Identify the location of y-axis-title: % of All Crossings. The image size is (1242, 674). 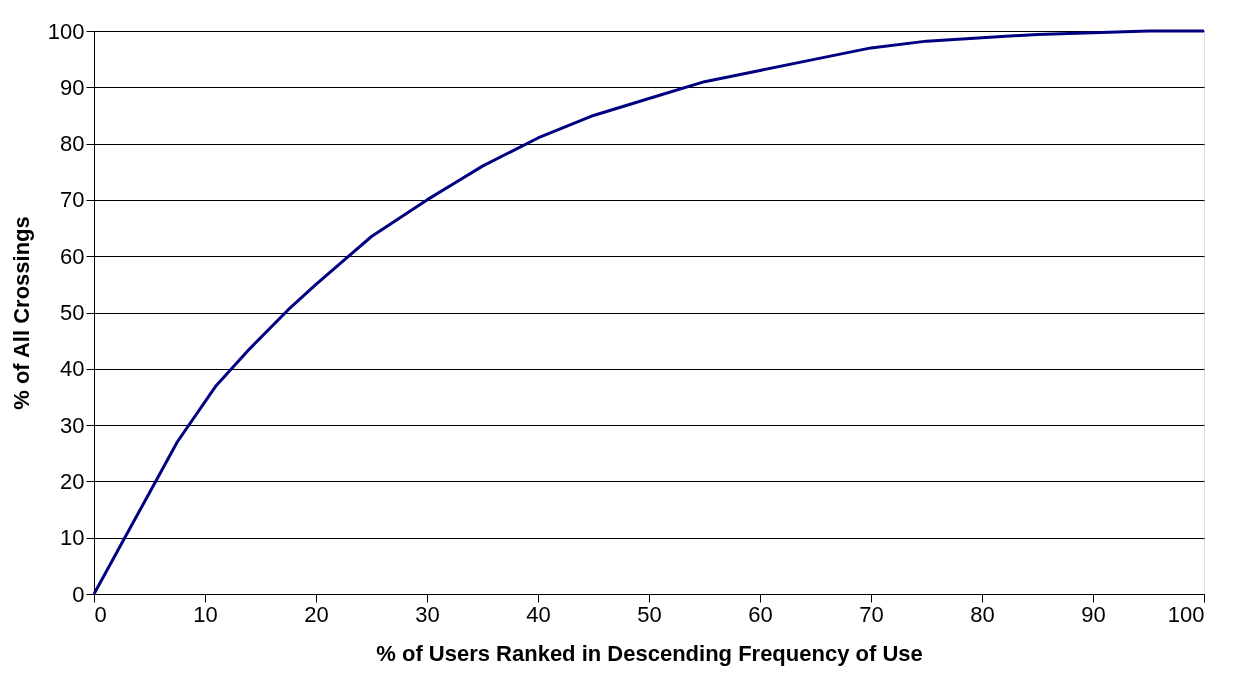
(21, 313).